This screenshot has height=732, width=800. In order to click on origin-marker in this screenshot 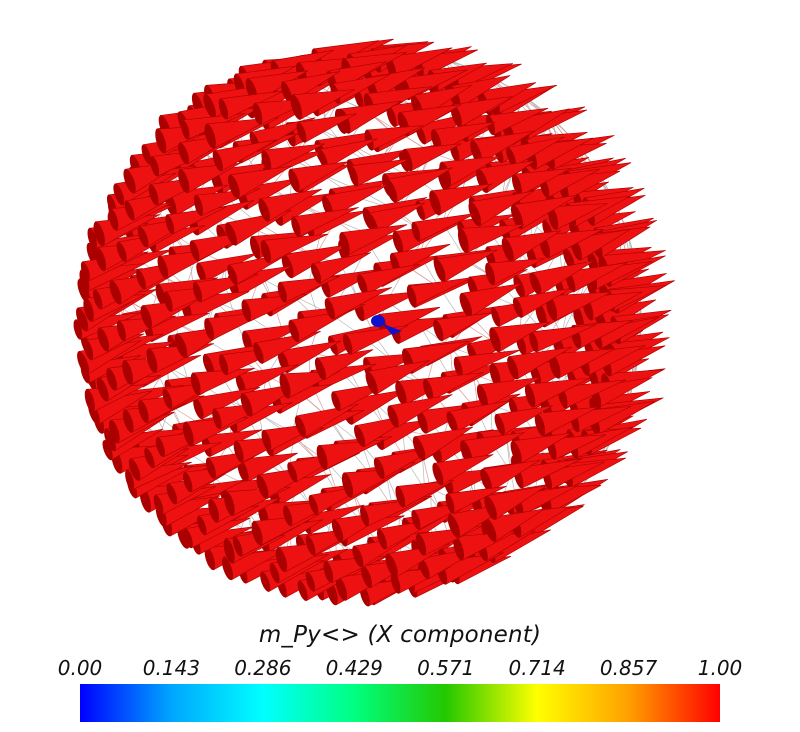, I will do `click(386, 325)`.